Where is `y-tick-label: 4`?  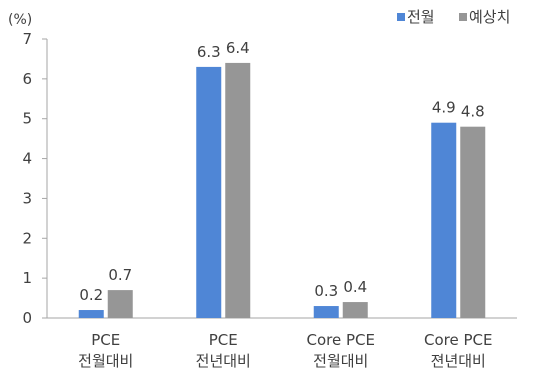 y-tick-label: 4 is located at coordinates (27, 159).